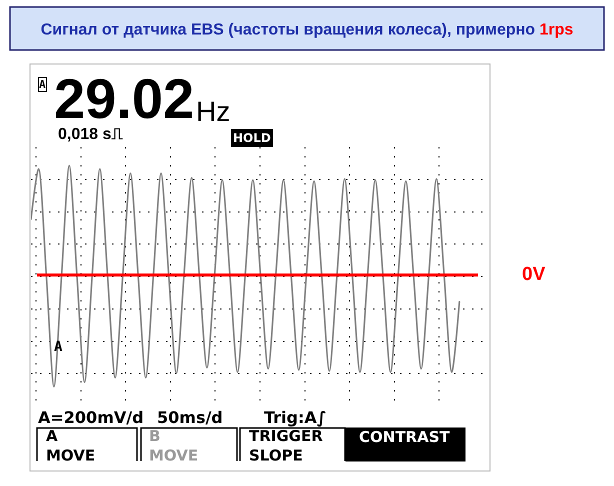  Describe the element at coordinates (173, 445) in the screenshot. I see `text: B MOVE` at that location.